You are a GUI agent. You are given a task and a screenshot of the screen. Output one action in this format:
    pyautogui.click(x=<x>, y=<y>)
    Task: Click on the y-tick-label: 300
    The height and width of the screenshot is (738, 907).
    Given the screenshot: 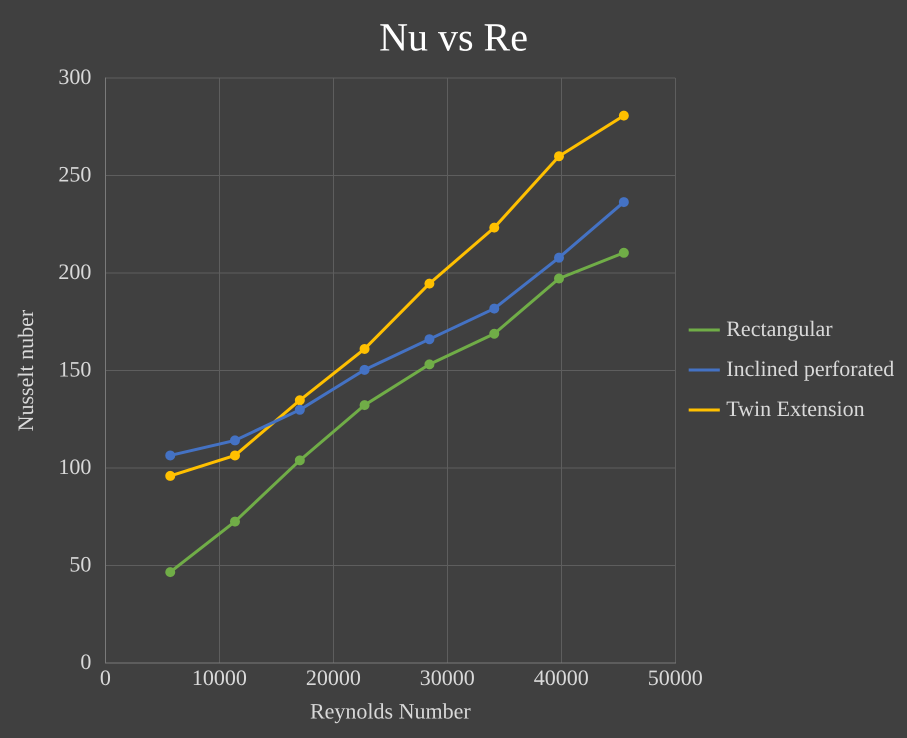 What is the action you would take?
    pyautogui.click(x=75, y=76)
    